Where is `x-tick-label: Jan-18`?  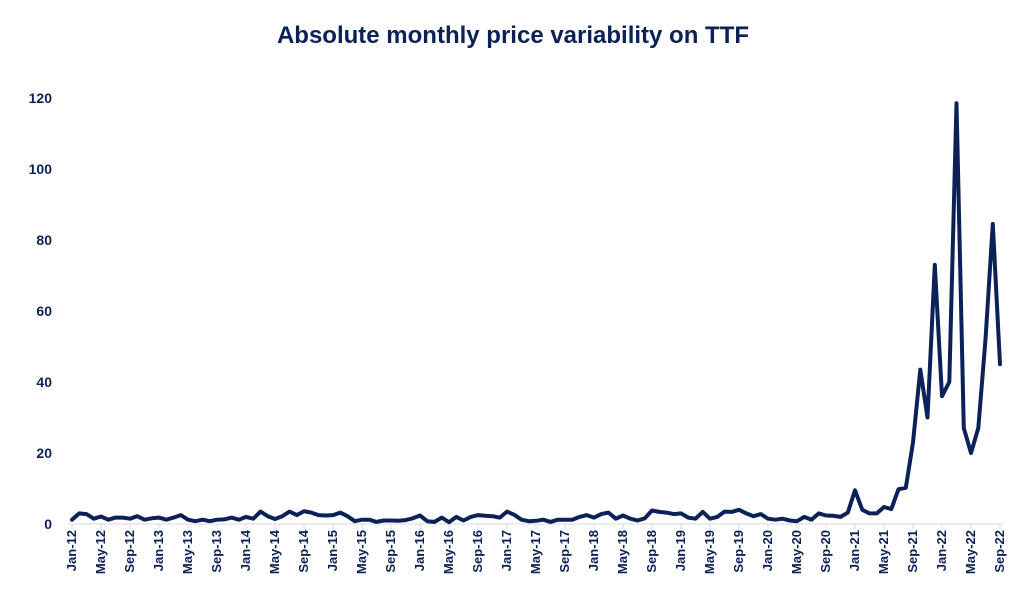 x-tick-label: Jan-18 is located at coordinates (593, 550).